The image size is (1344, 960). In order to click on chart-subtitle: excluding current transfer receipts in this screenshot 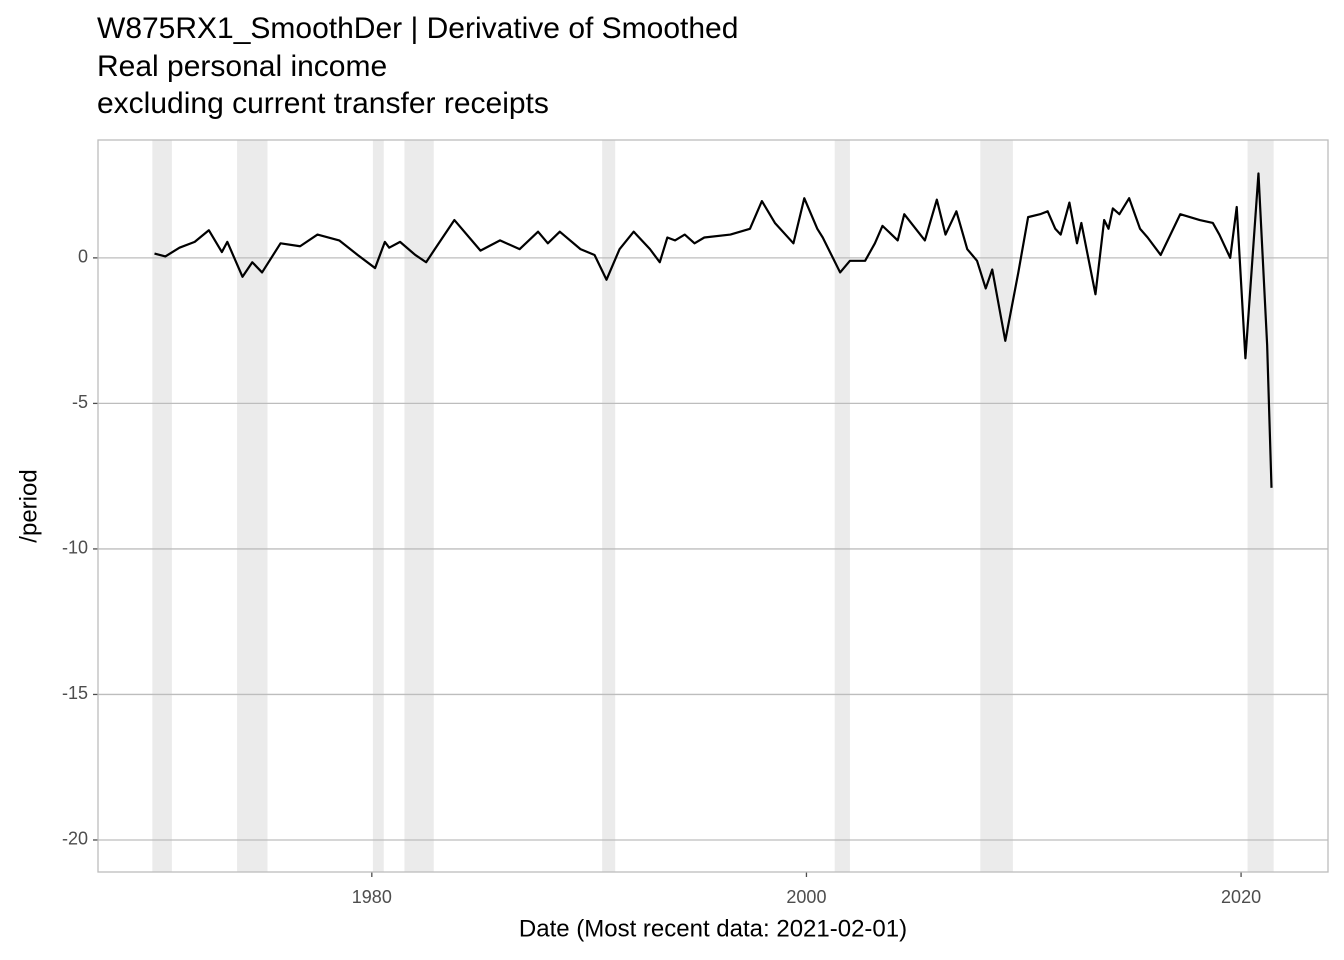, I will do `click(323, 103)`.